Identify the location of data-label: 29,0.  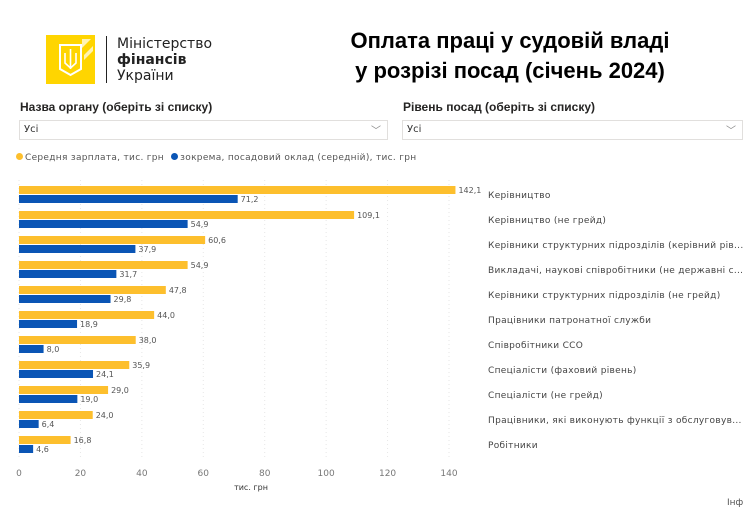
(120, 390).